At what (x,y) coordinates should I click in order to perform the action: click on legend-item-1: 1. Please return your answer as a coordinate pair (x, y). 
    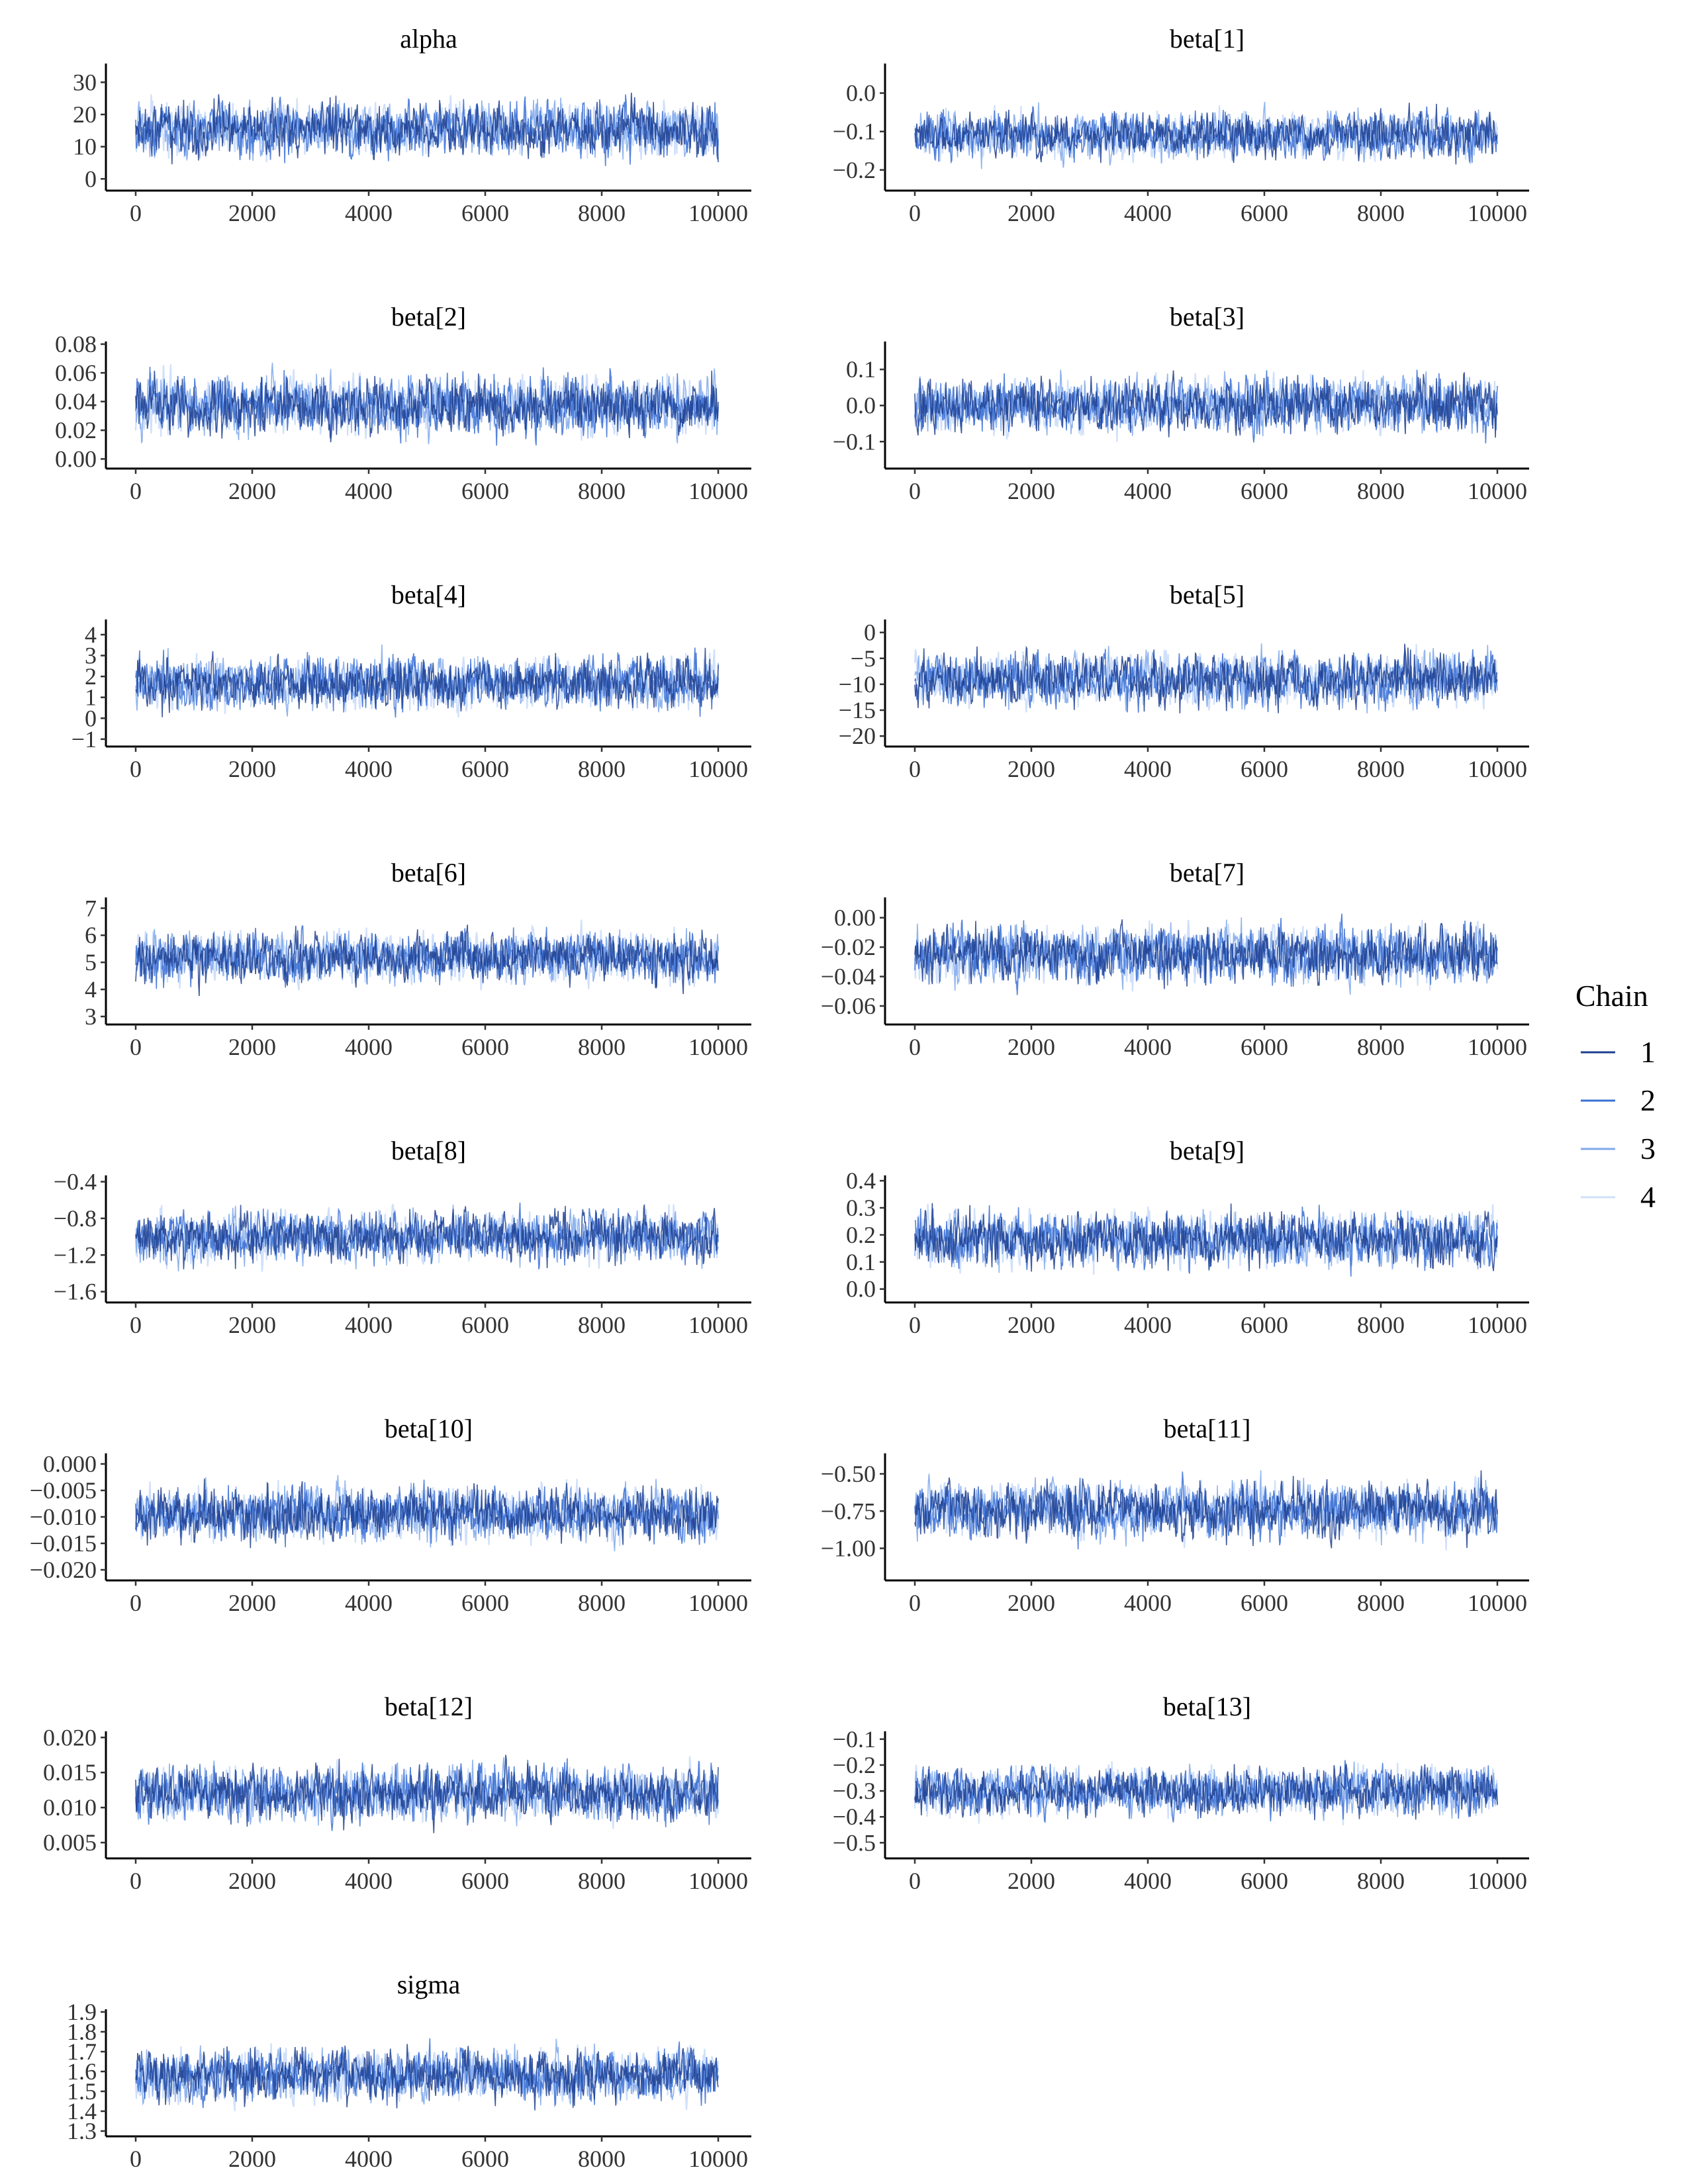
    Looking at the image, I should click on (1618, 1052).